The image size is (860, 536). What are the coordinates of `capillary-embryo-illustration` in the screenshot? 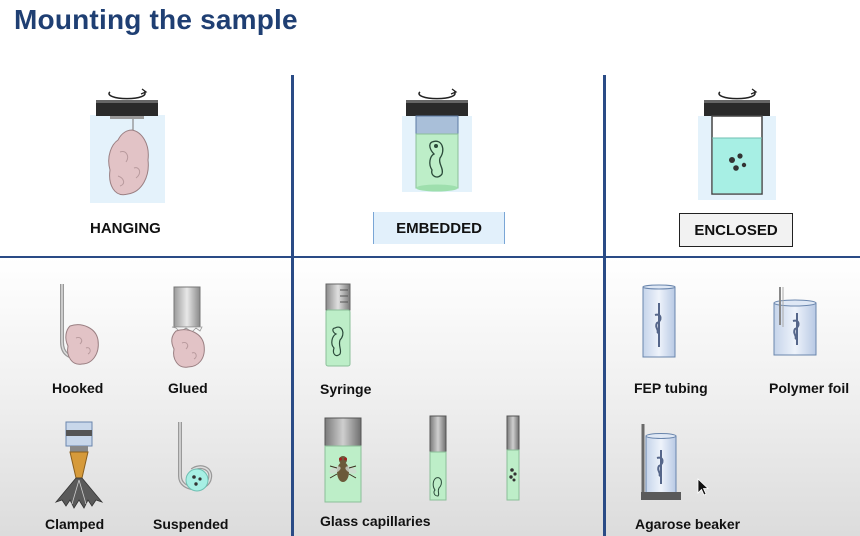 It's located at (438, 458).